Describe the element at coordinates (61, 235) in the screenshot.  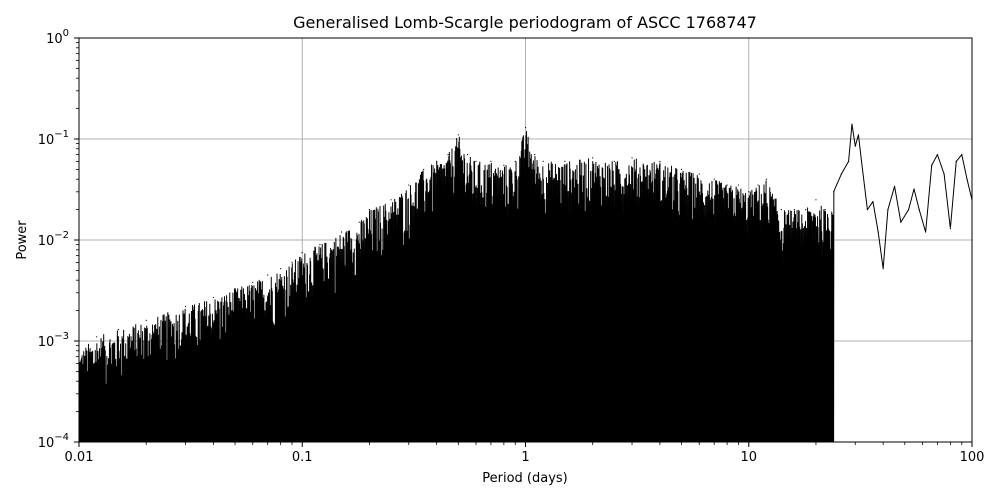
I see `y-tick-exponent: −2` at that location.